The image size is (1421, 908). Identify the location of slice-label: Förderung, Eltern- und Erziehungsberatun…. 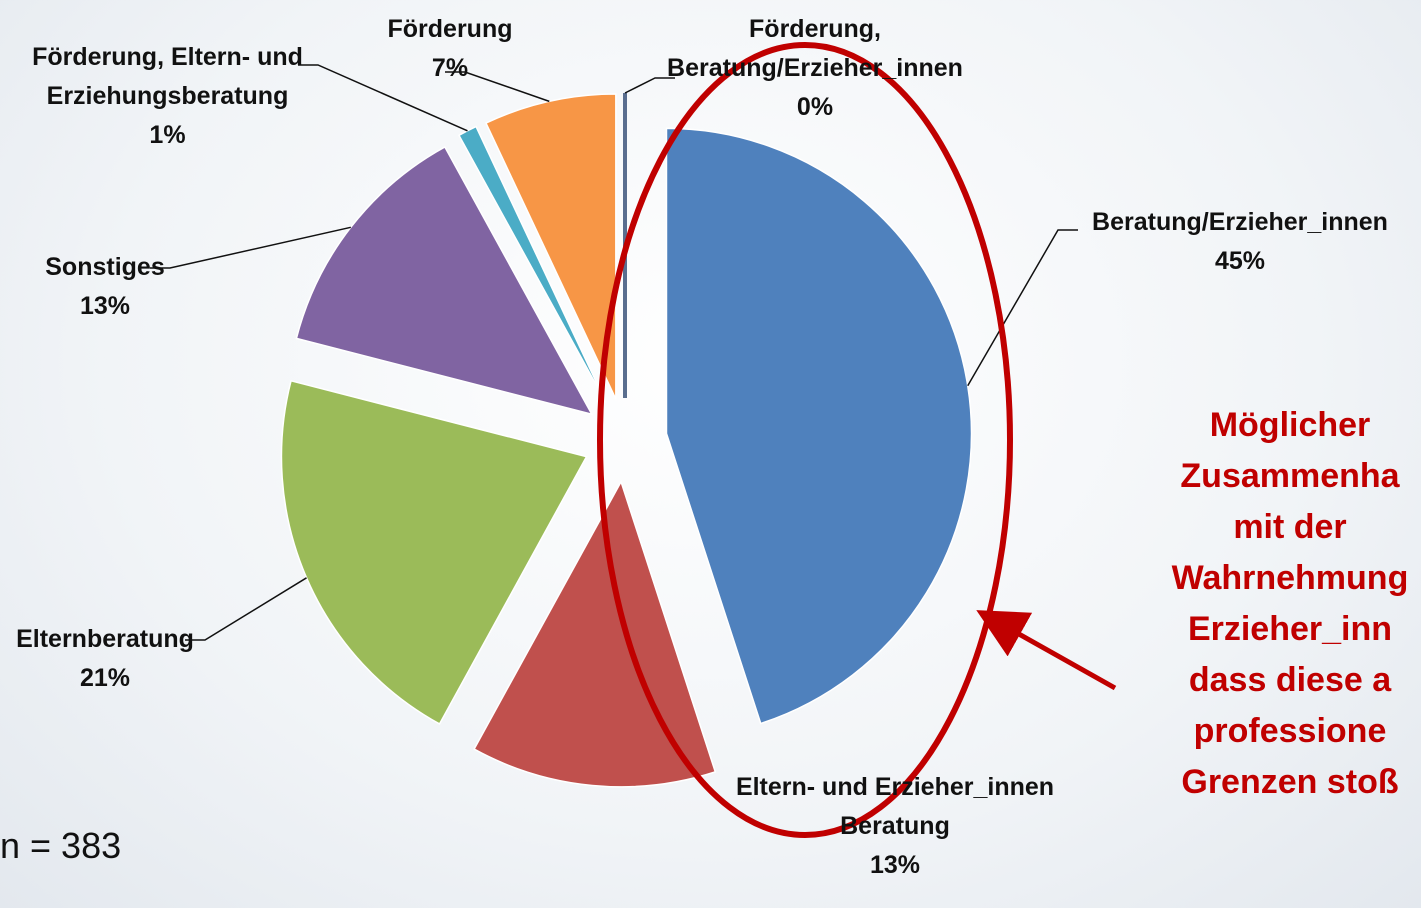
(167, 96).